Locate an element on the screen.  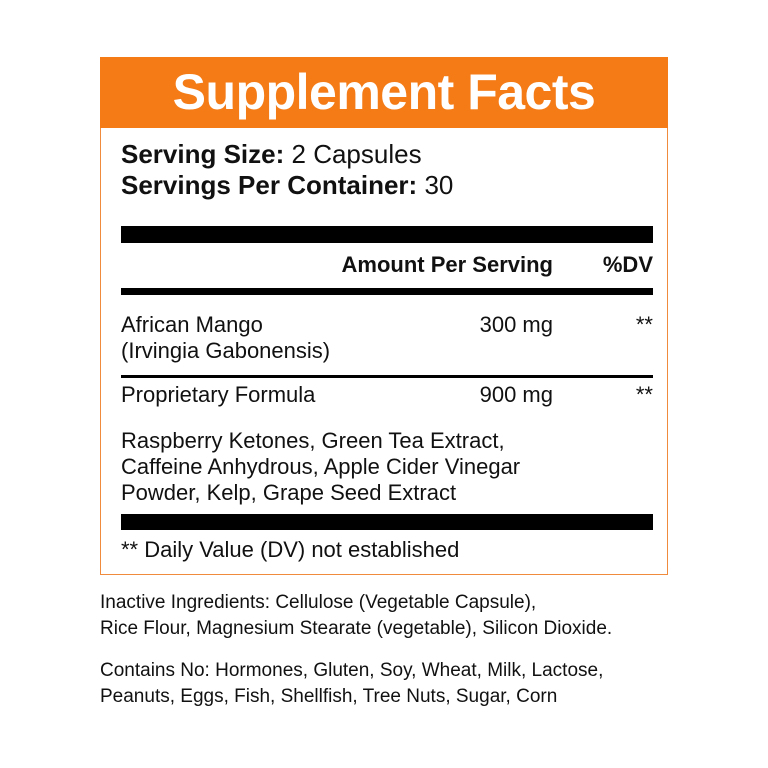
serving-size: Serving Size: 2 Capsules is located at coordinates (271, 154).